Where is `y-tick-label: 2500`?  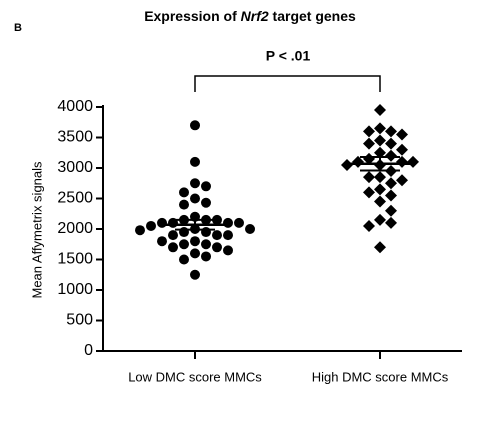 y-tick-label: 2500 is located at coordinates (75, 198).